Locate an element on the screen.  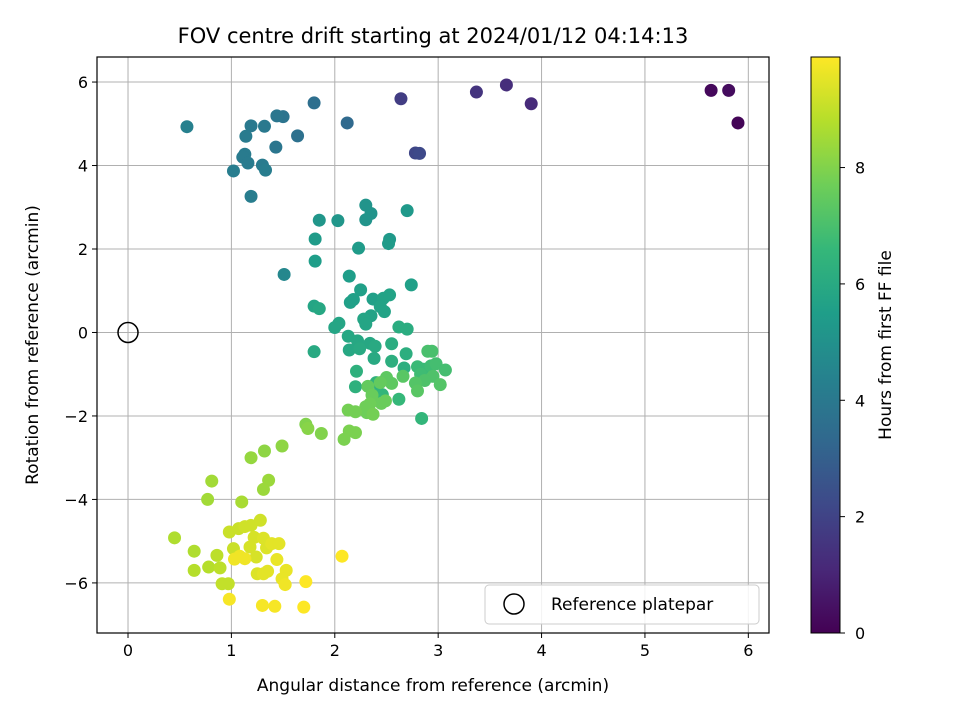
y-tick-label: 6 is located at coordinates (83, 82).